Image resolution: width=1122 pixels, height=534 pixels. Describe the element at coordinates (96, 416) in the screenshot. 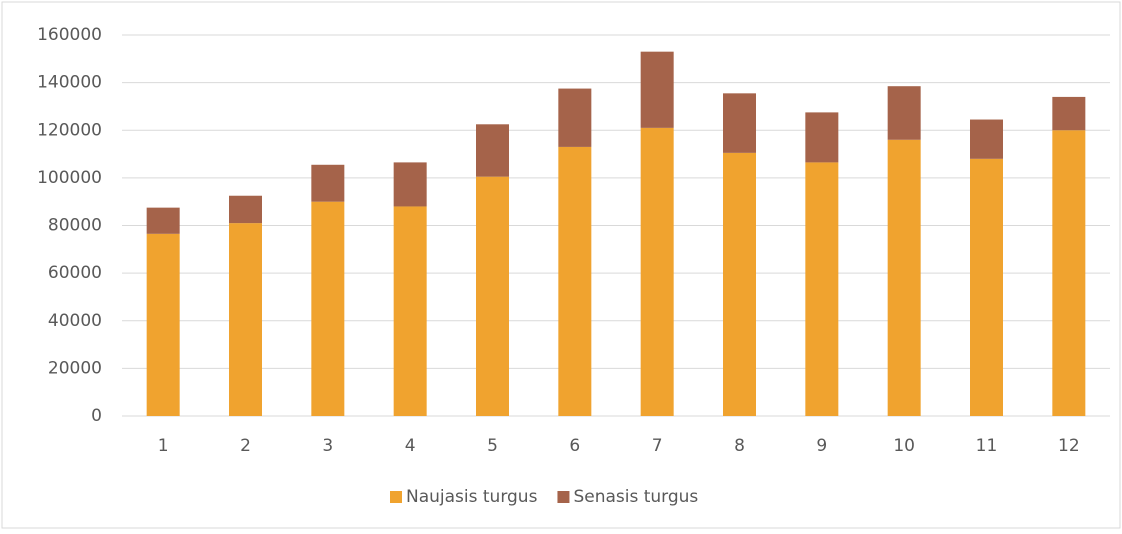

I see `y-tick-label: 0` at that location.